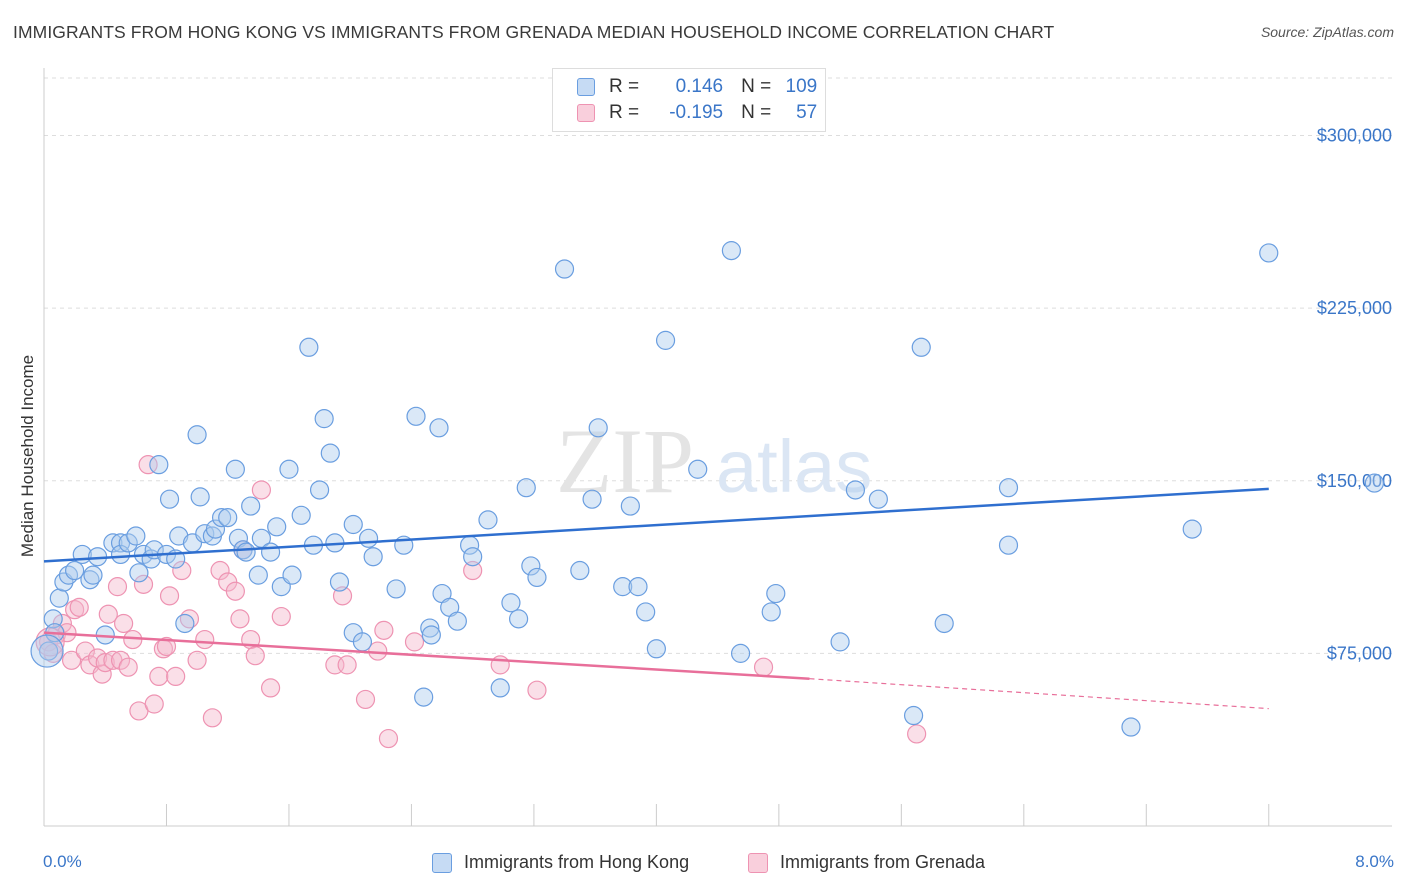 The height and width of the screenshot is (892, 1406). Describe the element at coordinates (624, 112) in the screenshot. I see `r-label: R =` at that location.